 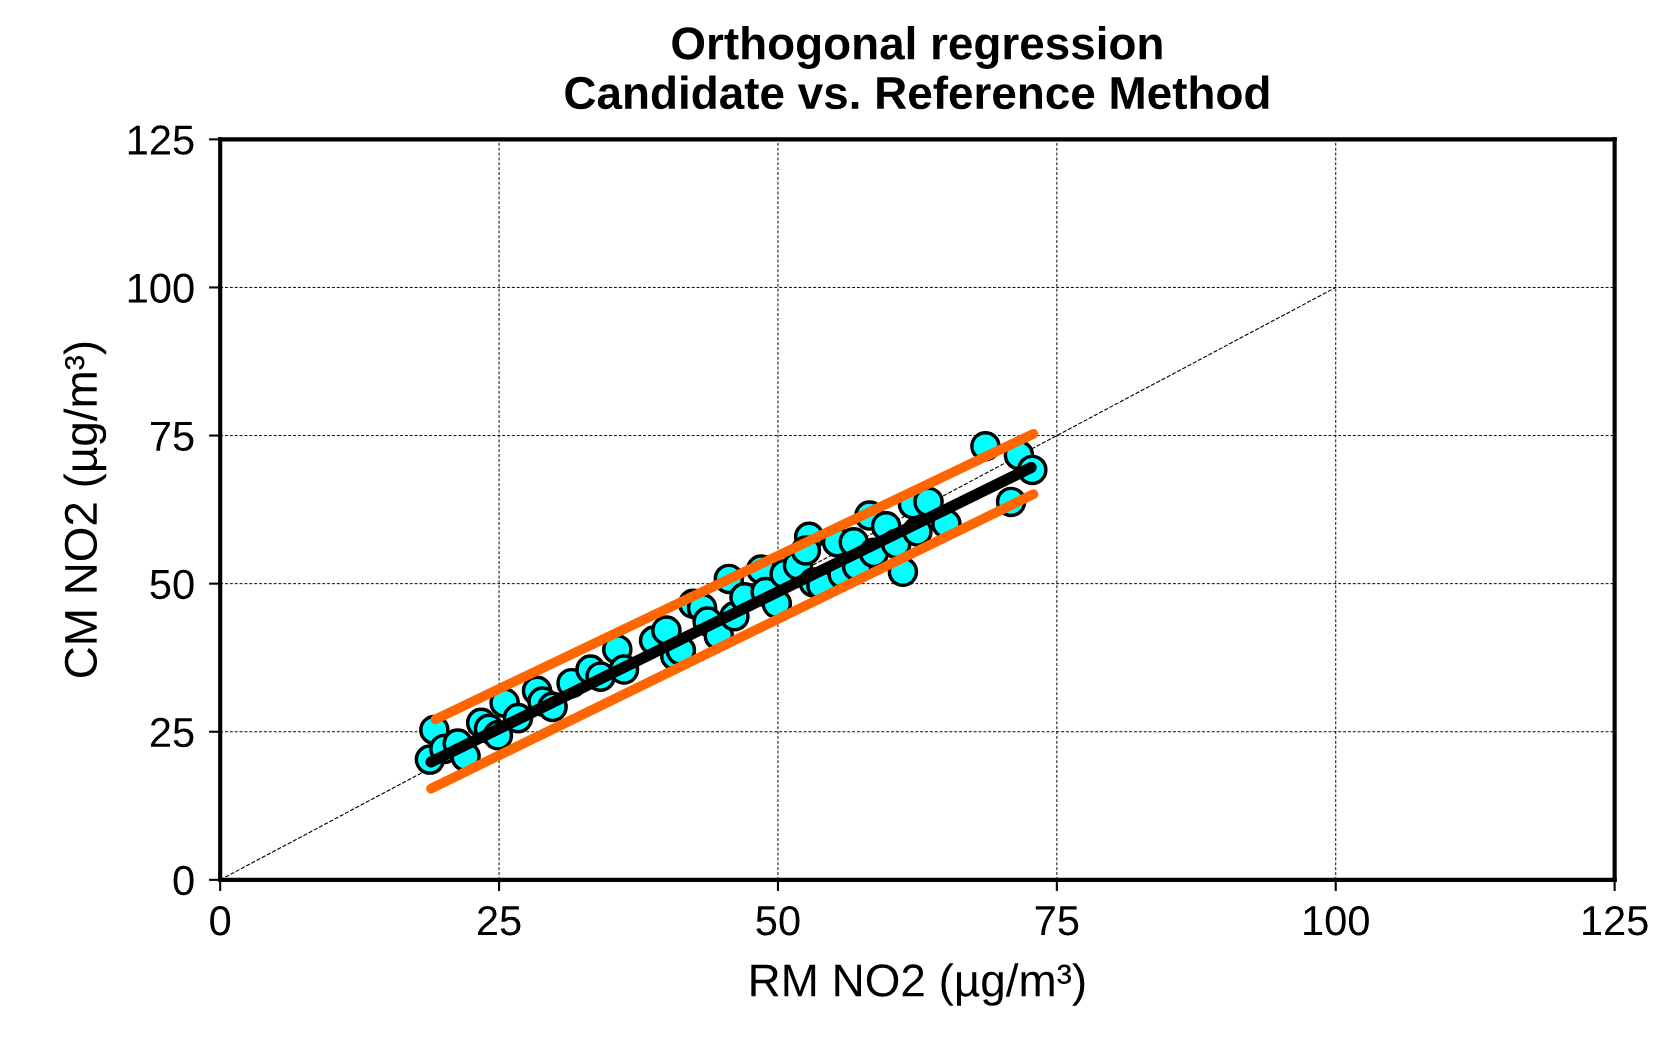 What do you see at coordinates (172, 732) in the screenshot?
I see `y-tick-label: 25` at bounding box center [172, 732].